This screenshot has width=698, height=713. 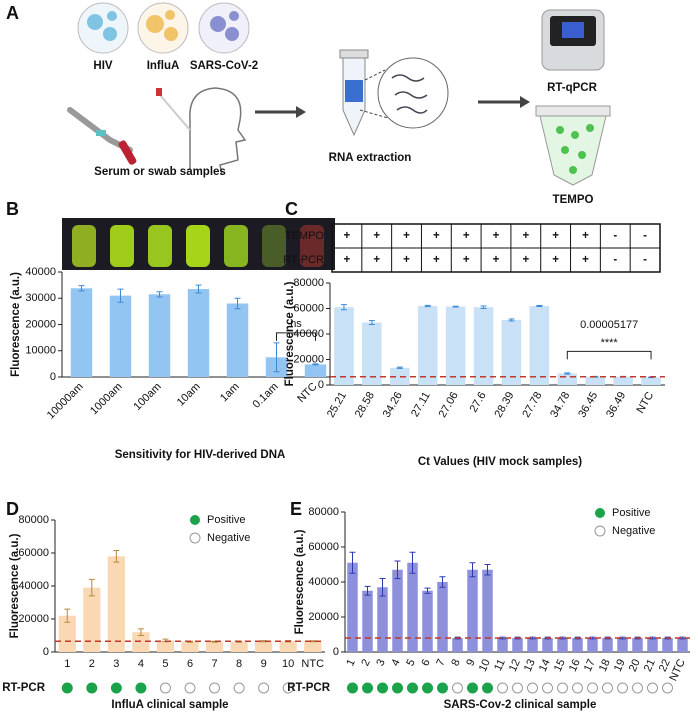 What do you see at coordinates (588, 405) in the screenshot?
I see `x-tick-label: 36.45` at bounding box center [588, 405].